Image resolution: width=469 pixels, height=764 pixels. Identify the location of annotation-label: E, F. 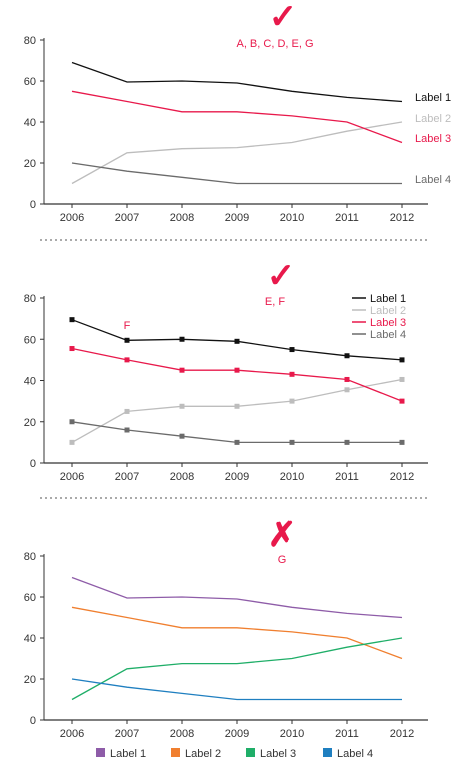
(275, 302).